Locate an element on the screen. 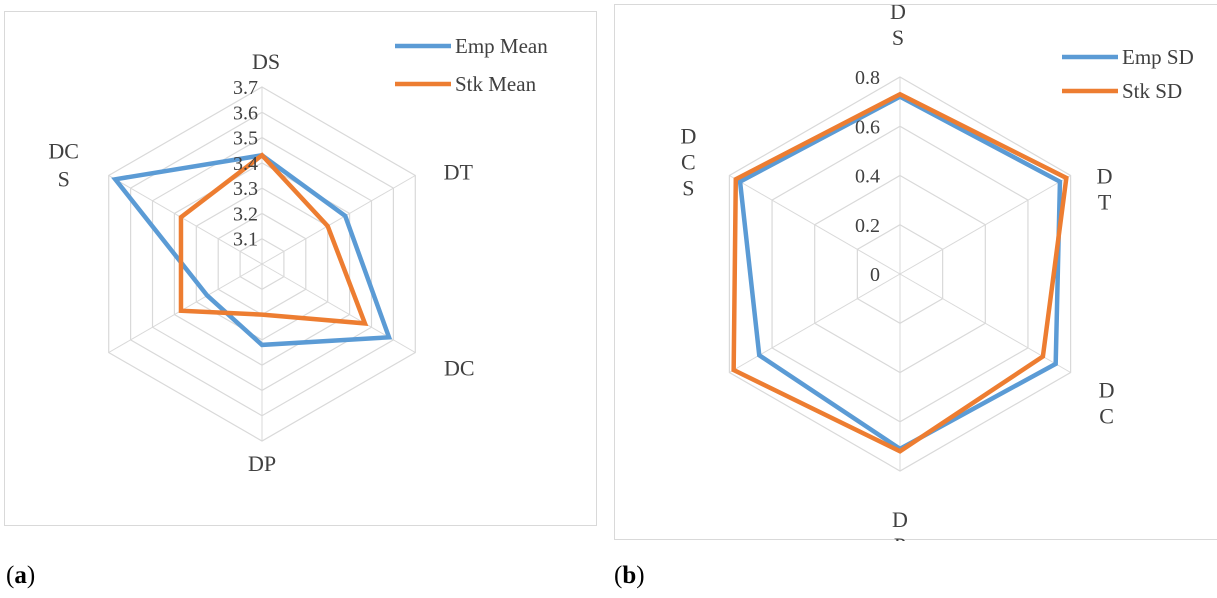 This screenshot has width=1217, height=598. tick-label: 3.3 is located at coordinates (245, 189).